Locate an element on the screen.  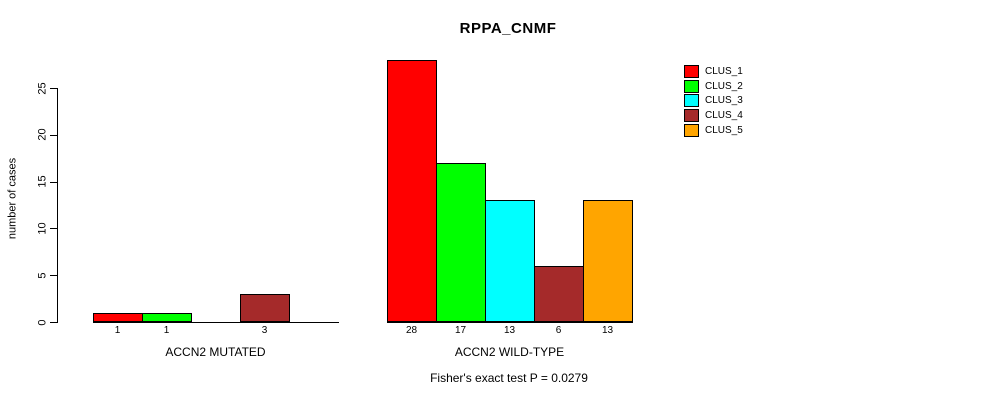
y-tick-label: 5 is located at coordinates (42, 275).